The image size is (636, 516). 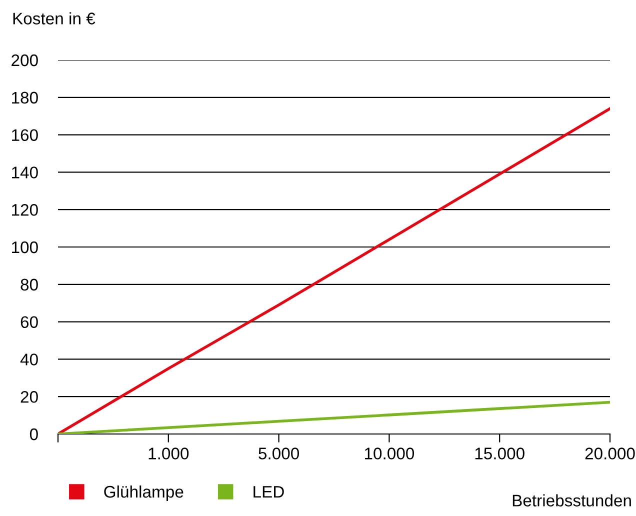 What do you see at coordinates (25, 210) in the screenshot?
I see `y-tick-label: 120` at bounding box center [25, 210].